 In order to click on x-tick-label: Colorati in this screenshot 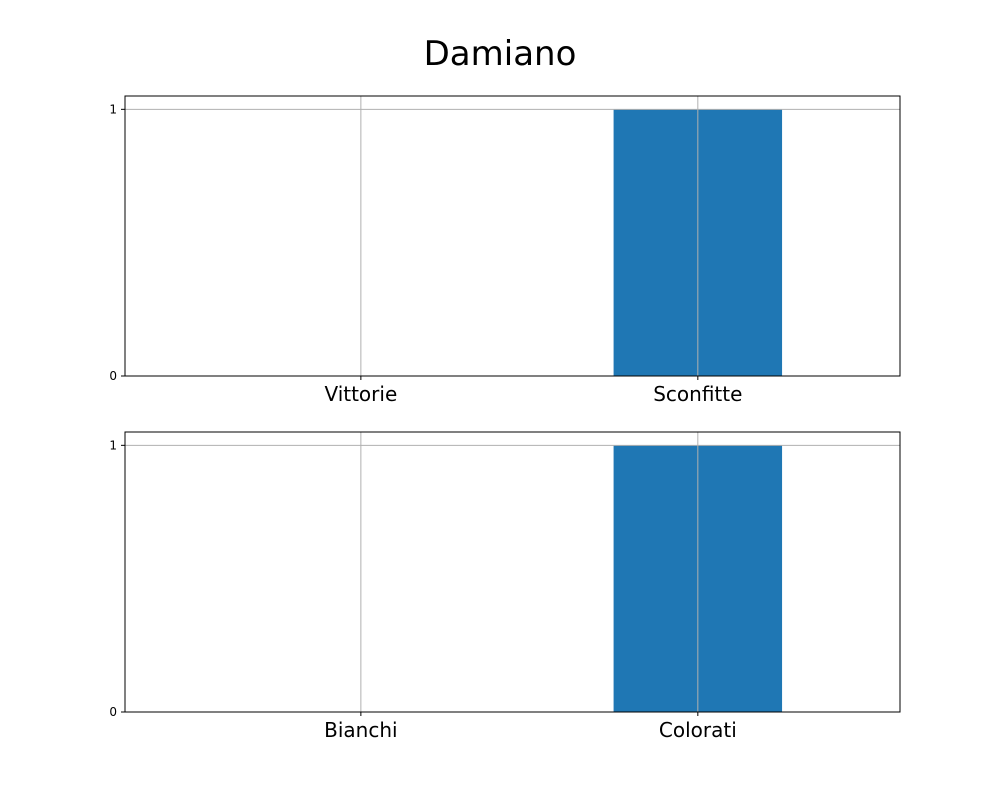, I will do `click(698, 730)`.